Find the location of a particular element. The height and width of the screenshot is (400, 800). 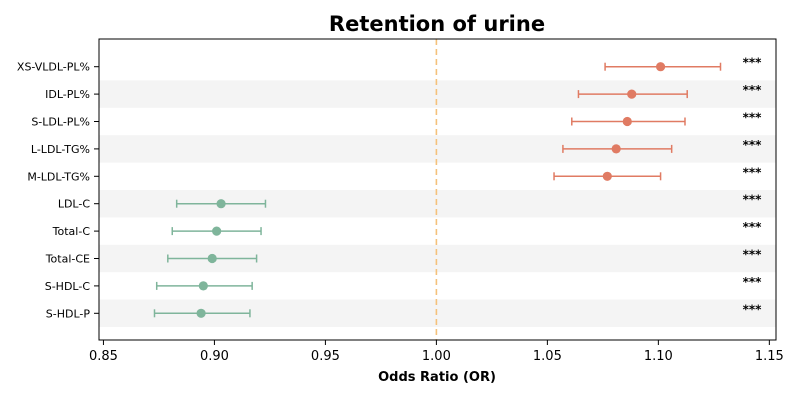

x-axis: 0.85 0.90 0.95 1.00 1.05 1.10 1.15 is located at coordinates (436, 352).